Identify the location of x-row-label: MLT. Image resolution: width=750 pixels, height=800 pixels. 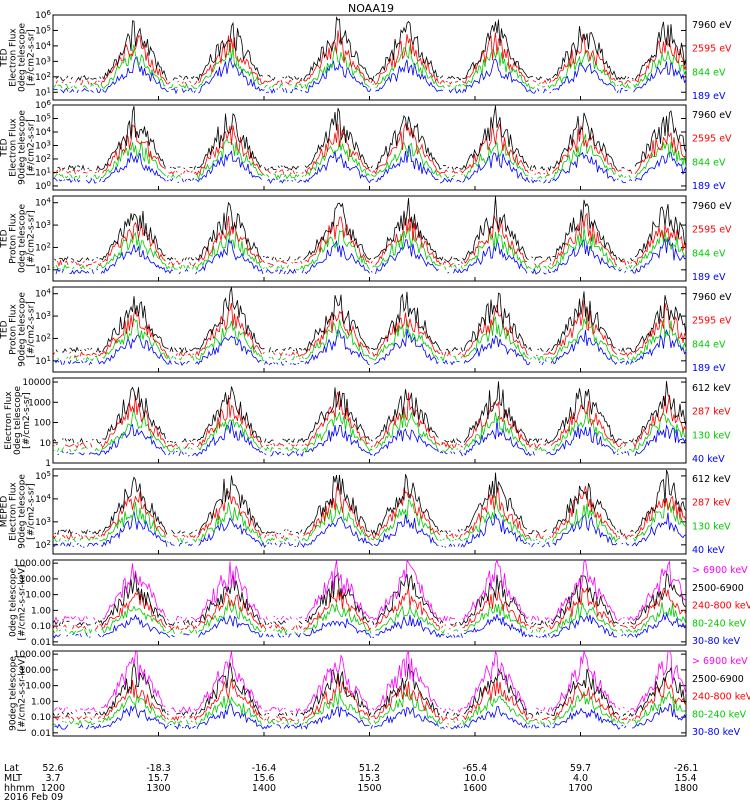
(13, 778).